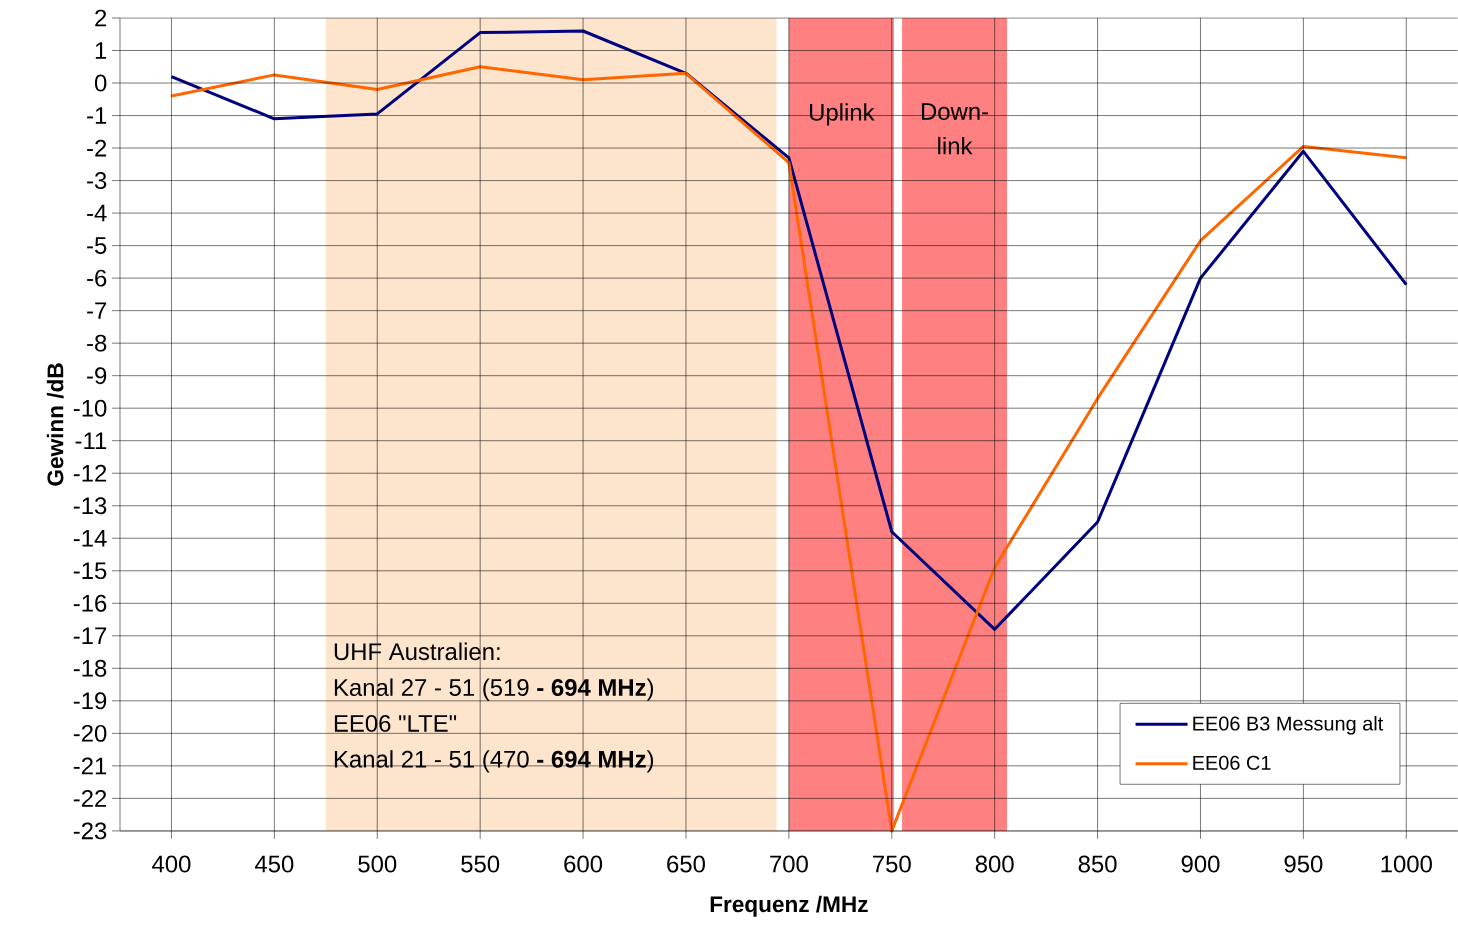 This screenshot has height=936, width=1458. Describe the element at coordinates (1303, 864) in the screenshot. I see `x-tick-label: 950` at that location.